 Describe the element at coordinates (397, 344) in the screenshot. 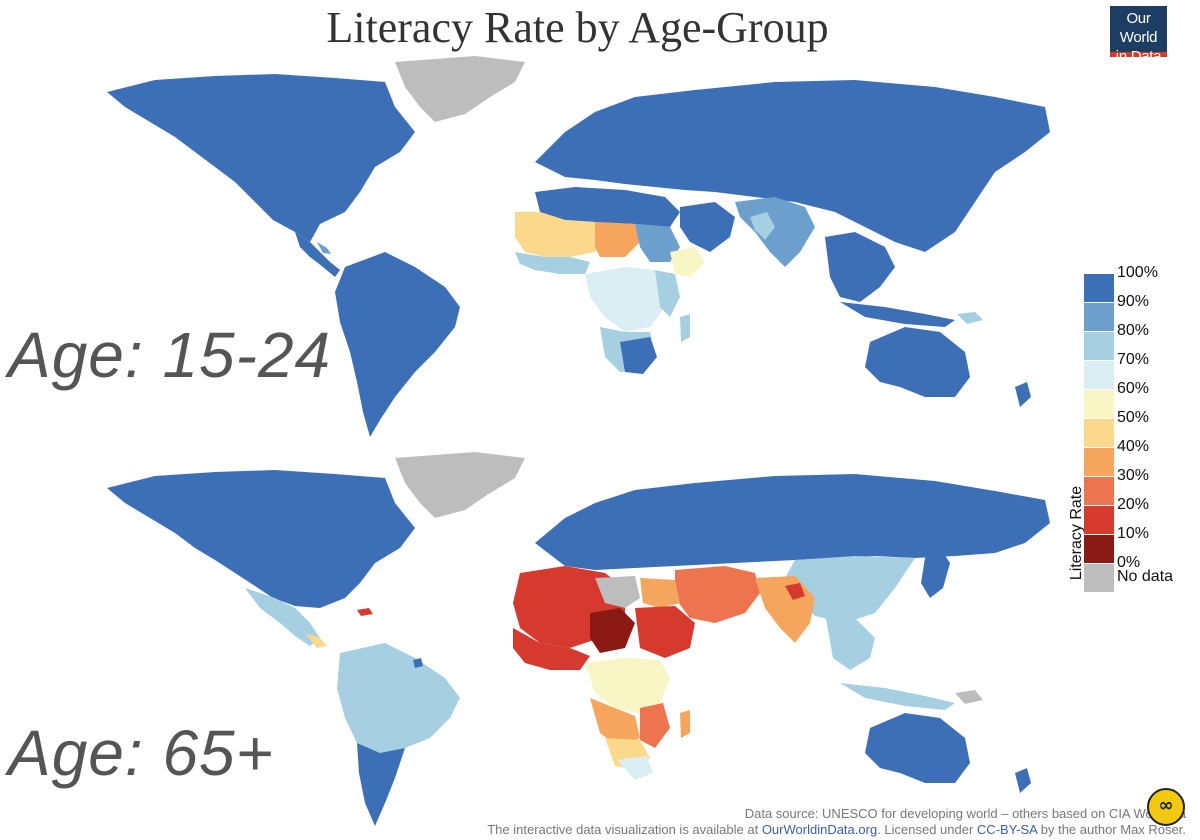

I see `region-south-america` at that location.